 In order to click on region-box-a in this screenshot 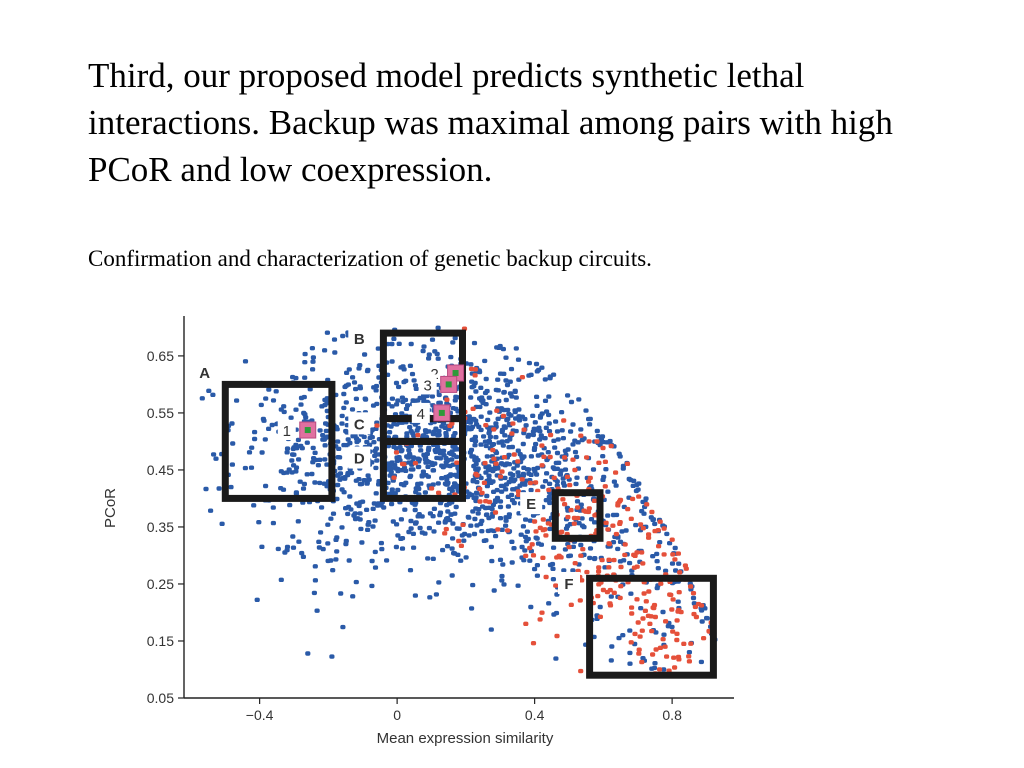, I will do `click(278, 441)`.